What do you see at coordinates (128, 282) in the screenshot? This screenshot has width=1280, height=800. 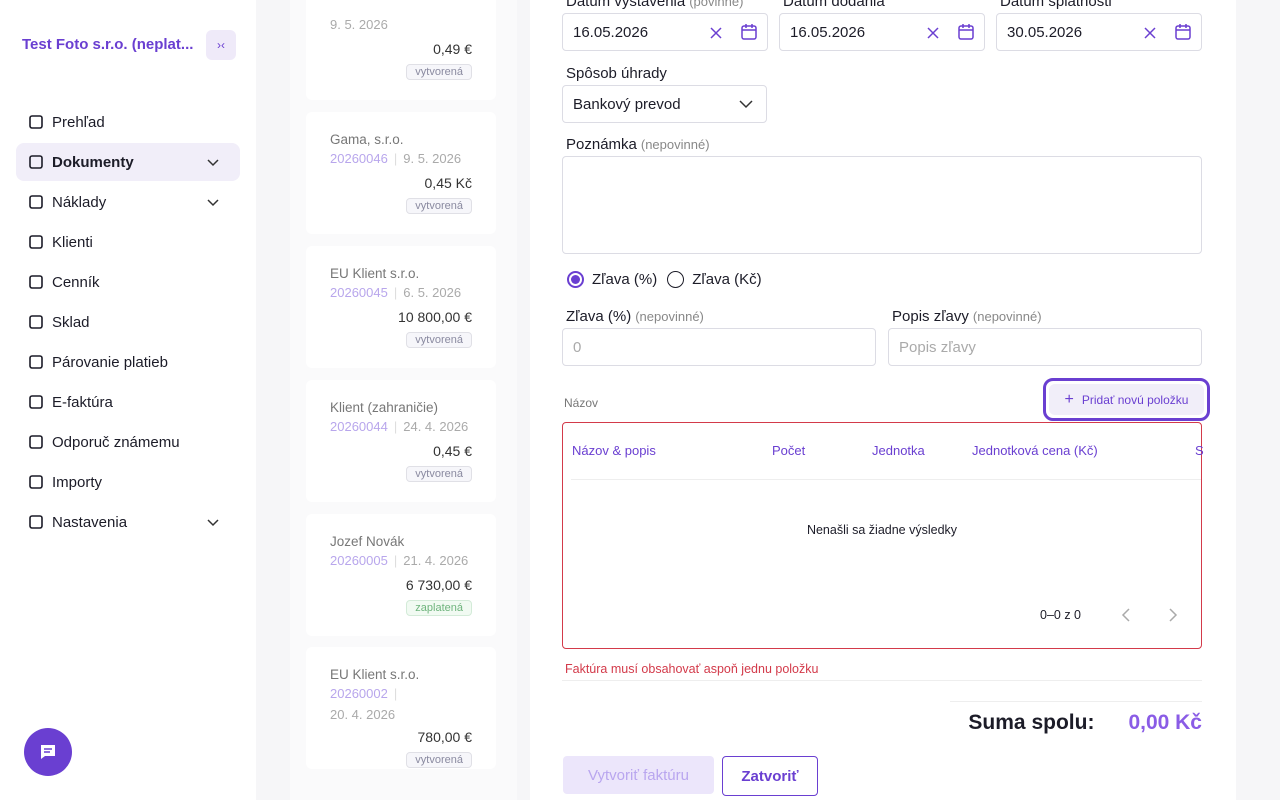 I see `nav-item: Cenník` at bounding box center [128, 282].